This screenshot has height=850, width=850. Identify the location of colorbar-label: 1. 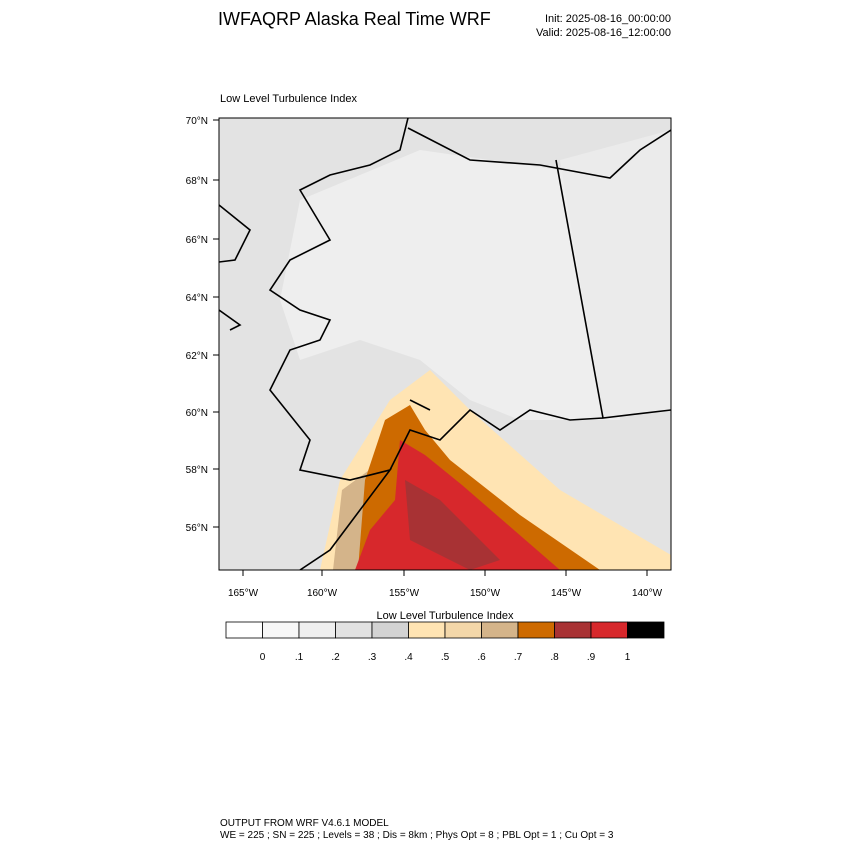
(628, 657).